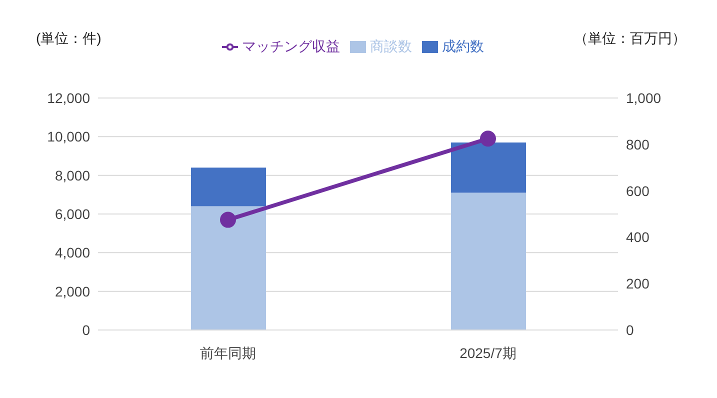  I want to click on y-tick-label: 10,000, so click(68, 136).